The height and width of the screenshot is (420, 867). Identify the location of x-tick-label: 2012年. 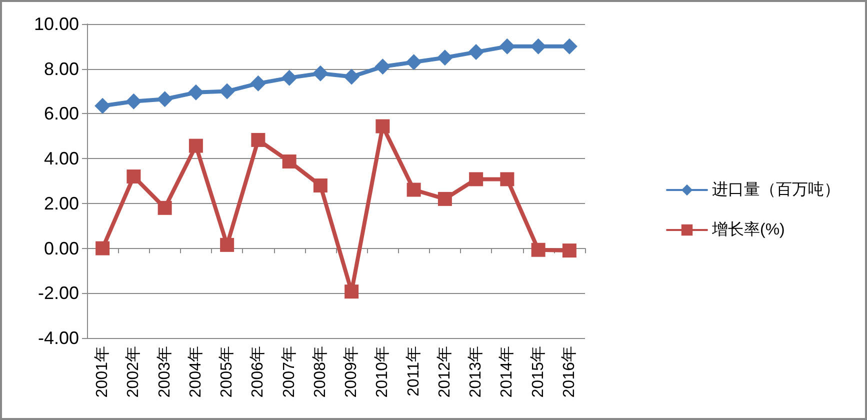
(445, 372).